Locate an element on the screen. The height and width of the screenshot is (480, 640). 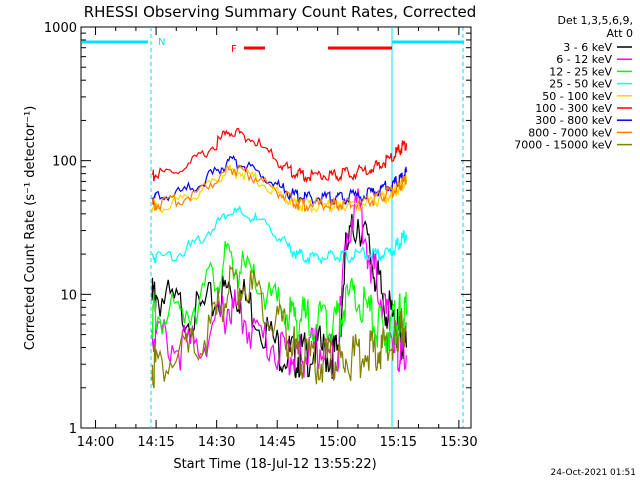
x-tick-label-5: 15:15 is located at coordinates (398, 442).